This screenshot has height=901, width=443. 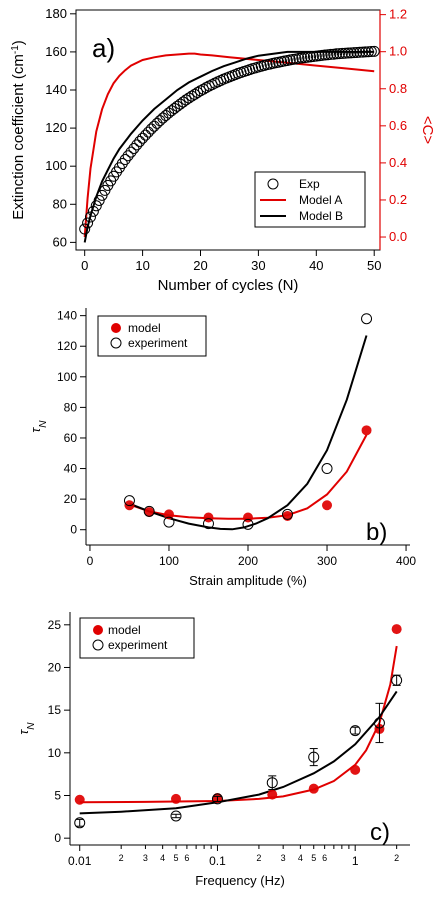 I want to click on panel-label: b), so click(x=376, y=532).